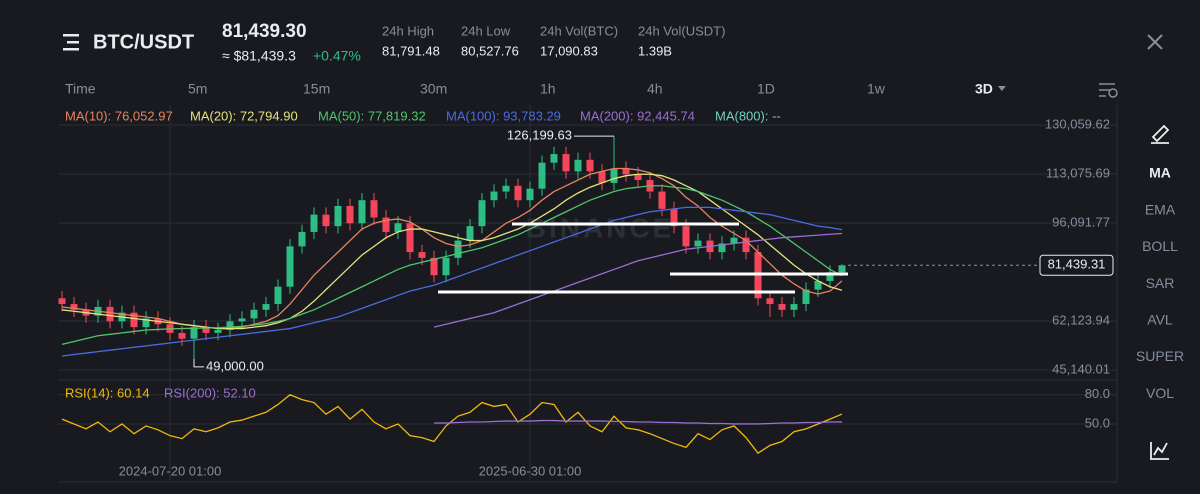  Describe the element at coordinates (1078, 172) in the screenshot. I see `y-tick-label: 113,075.69` at that location.